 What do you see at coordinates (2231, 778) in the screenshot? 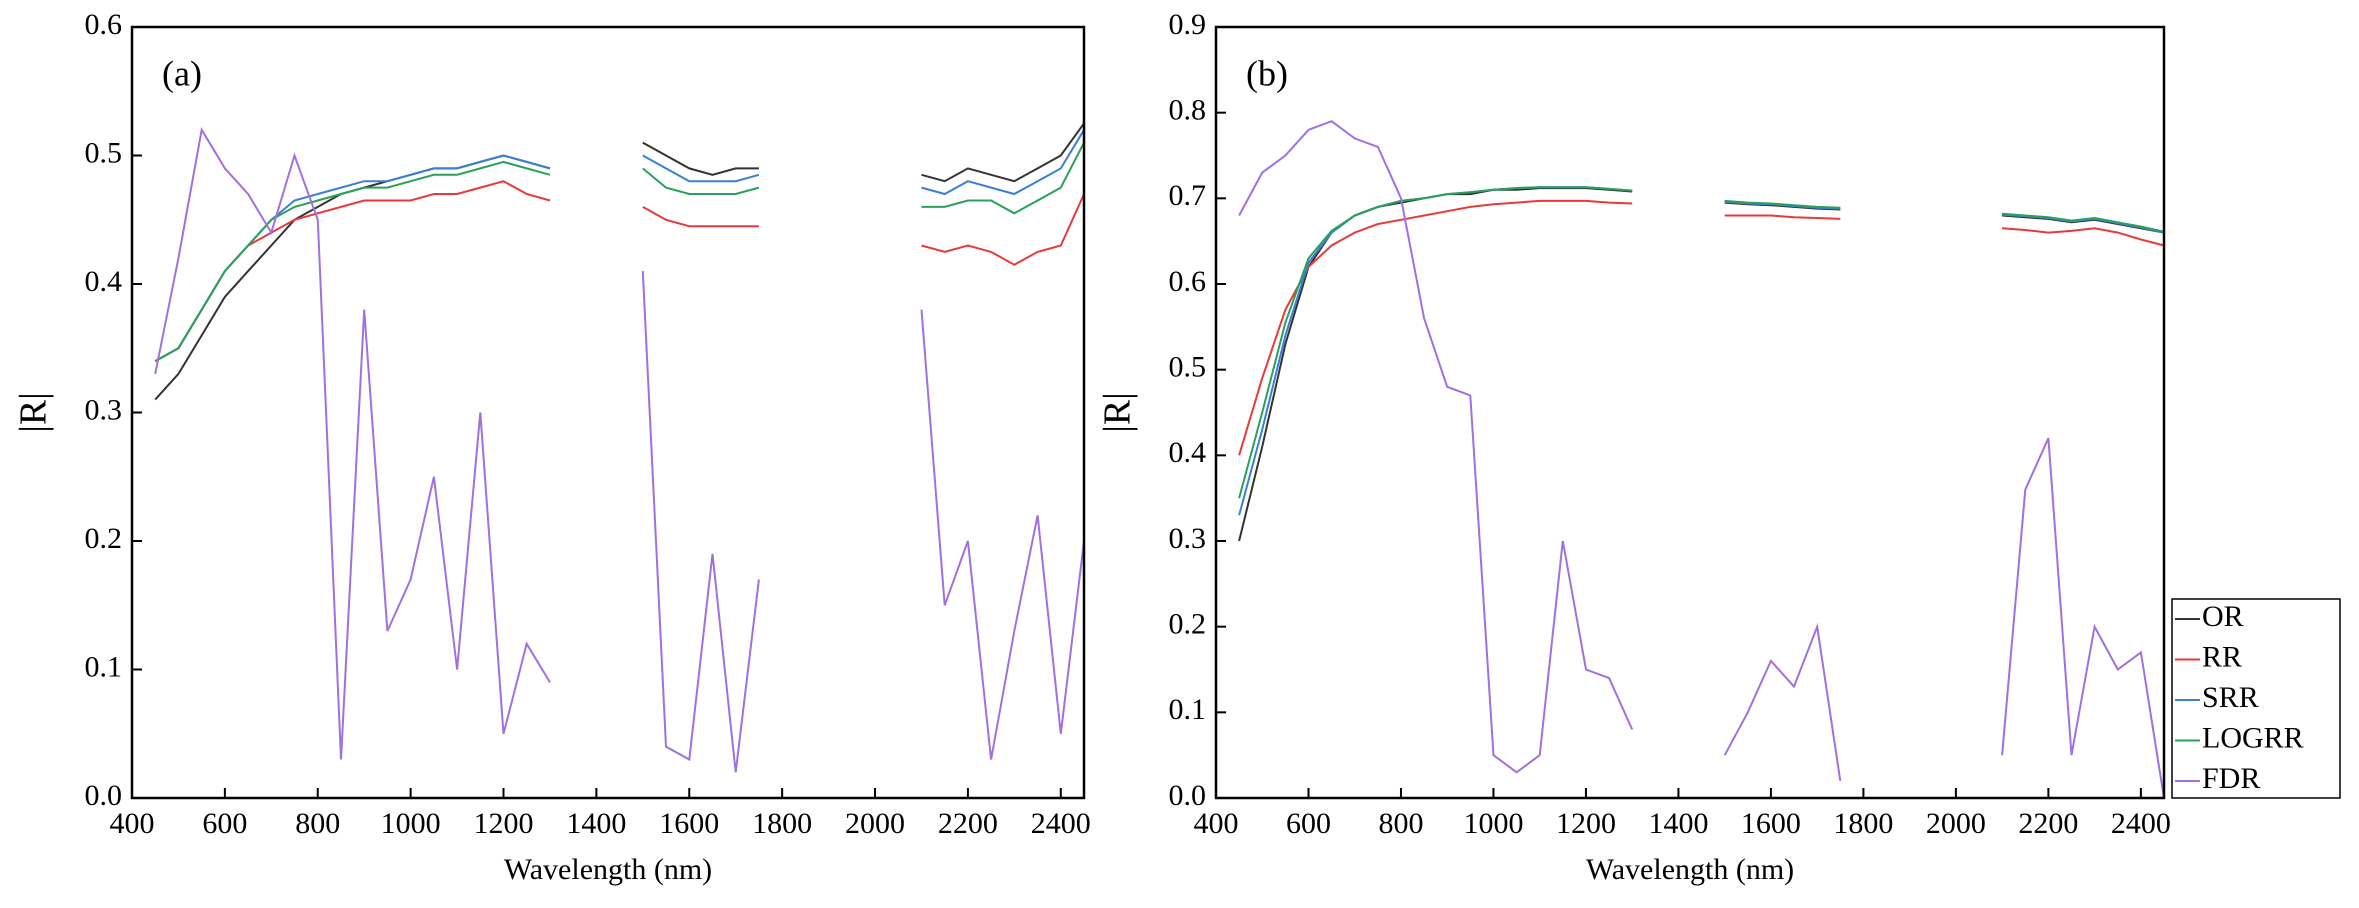
I see `legend-label: FDR` at bounding box center [2231, 778].